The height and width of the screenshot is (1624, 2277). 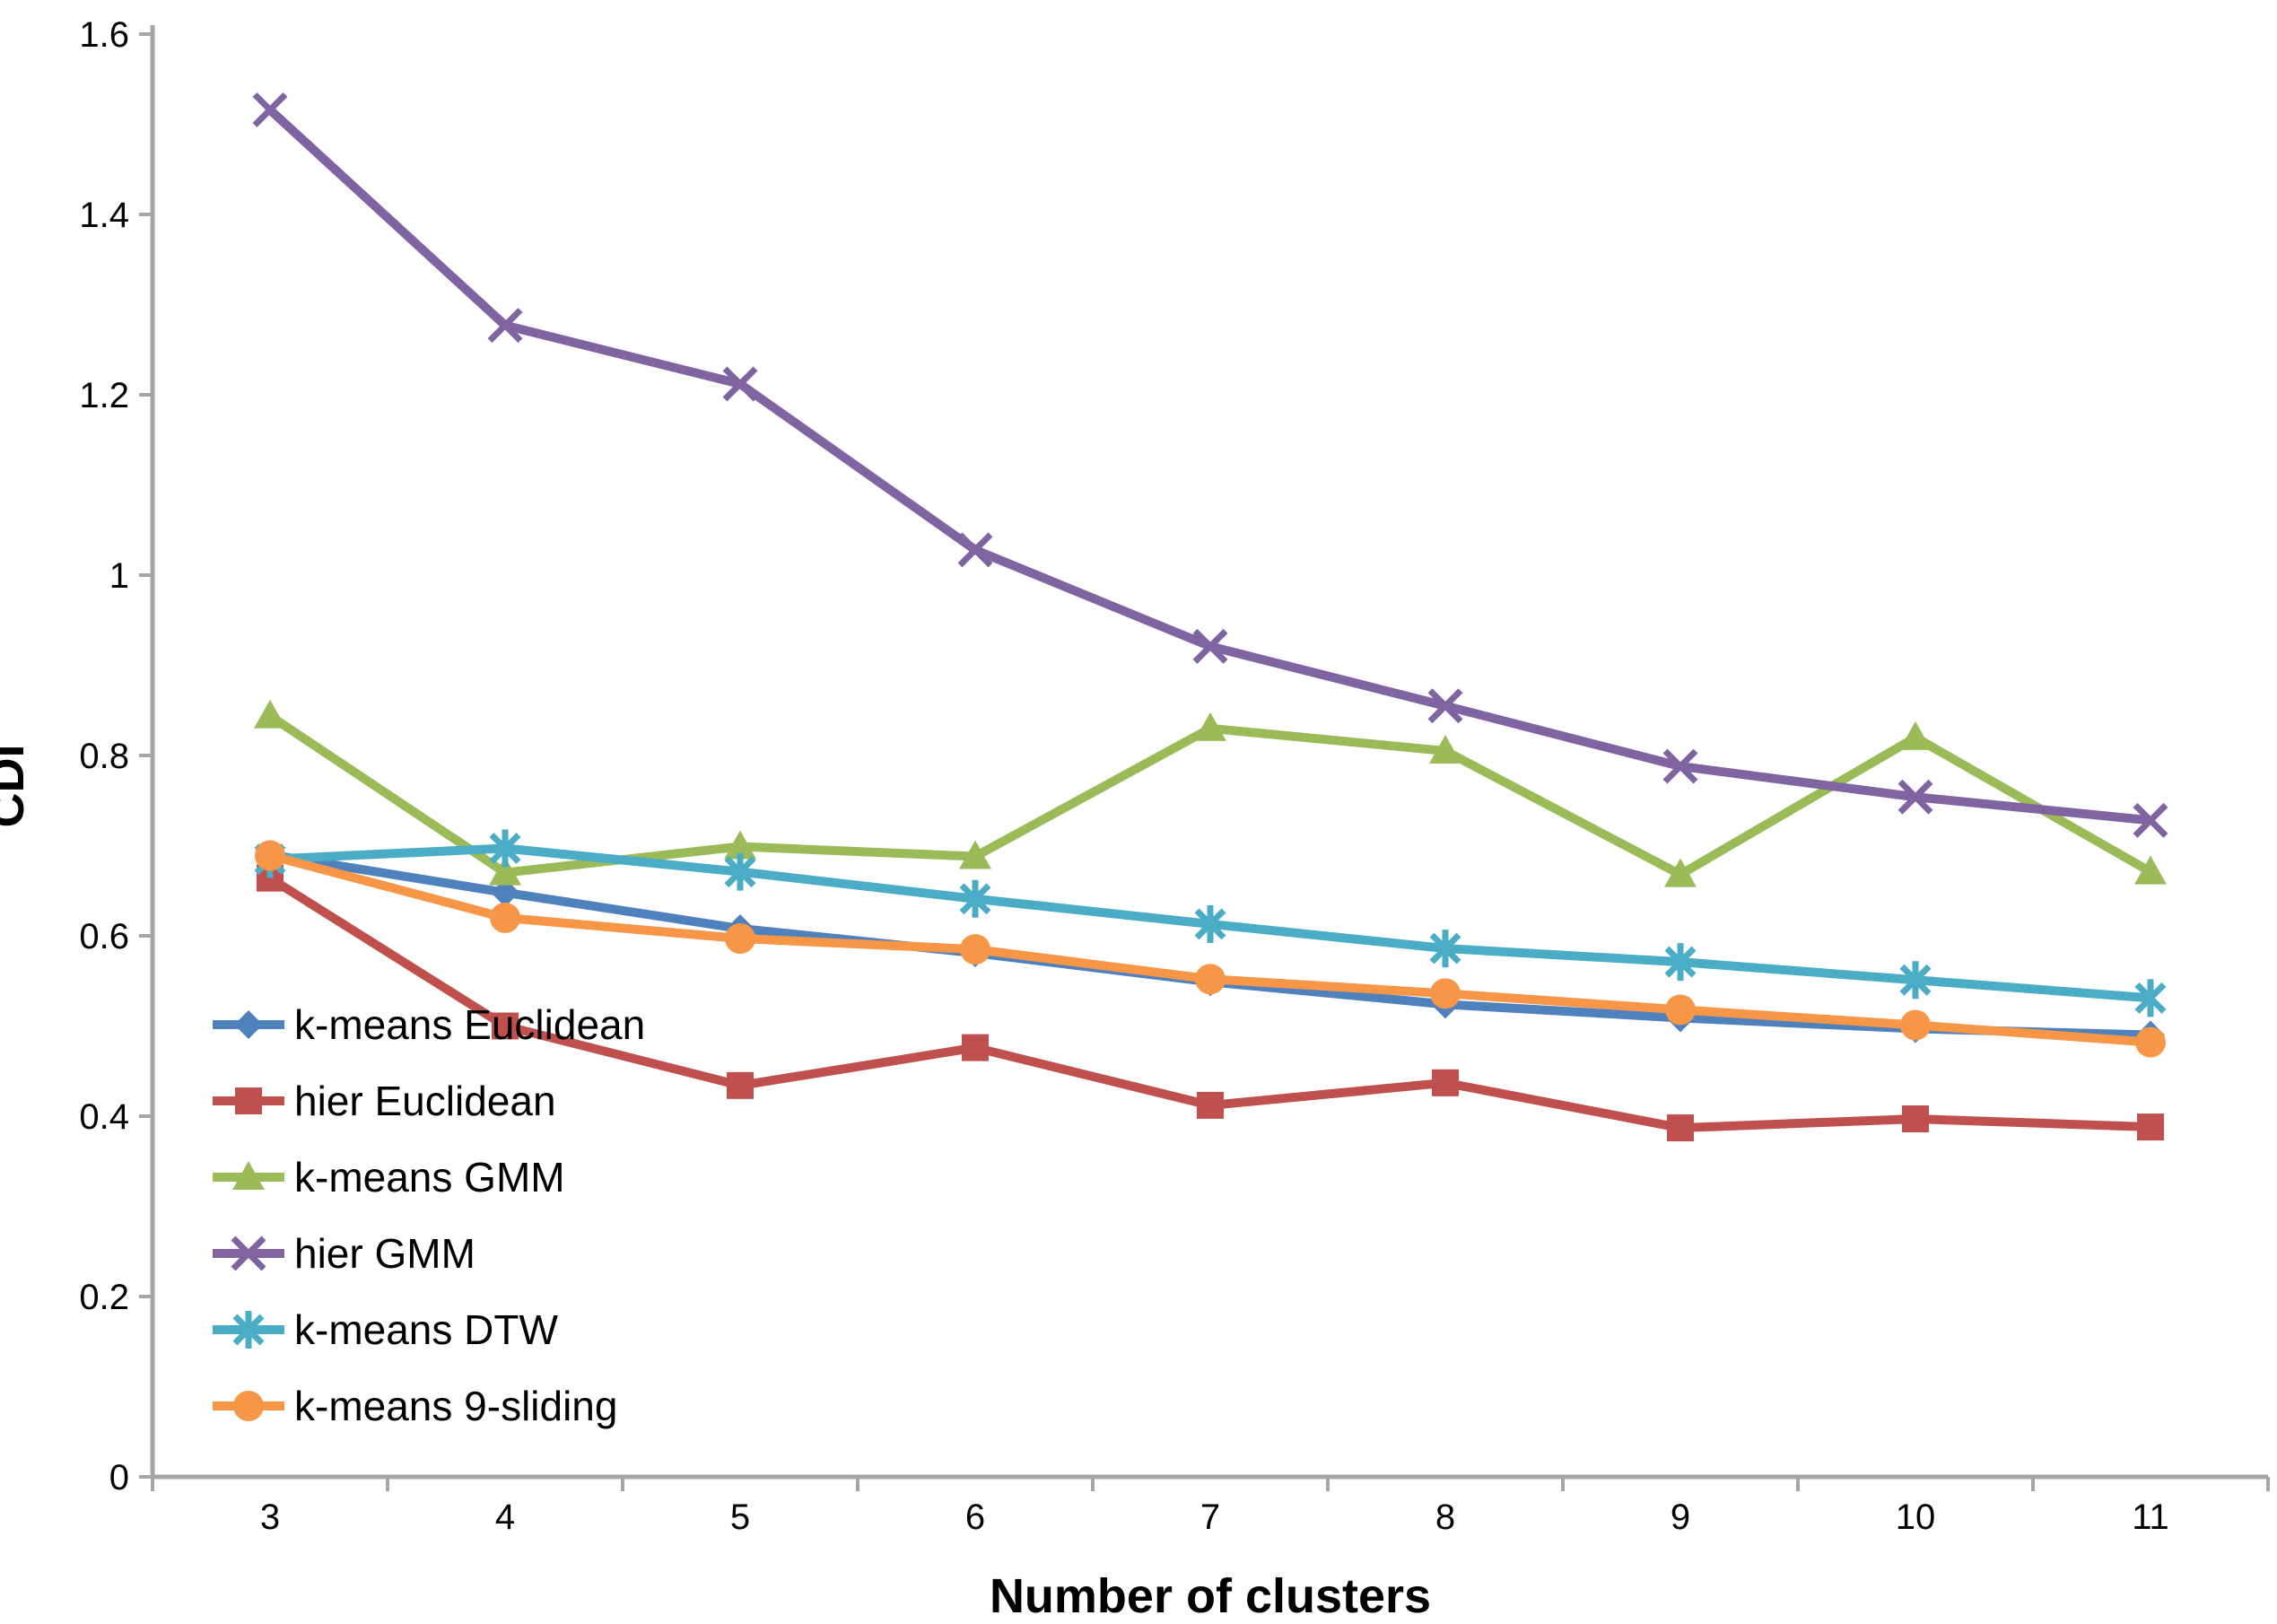 I want to click on legend-item-k-means-9-sliding: k-means 9-sliding, so click(x=415, y=1406).